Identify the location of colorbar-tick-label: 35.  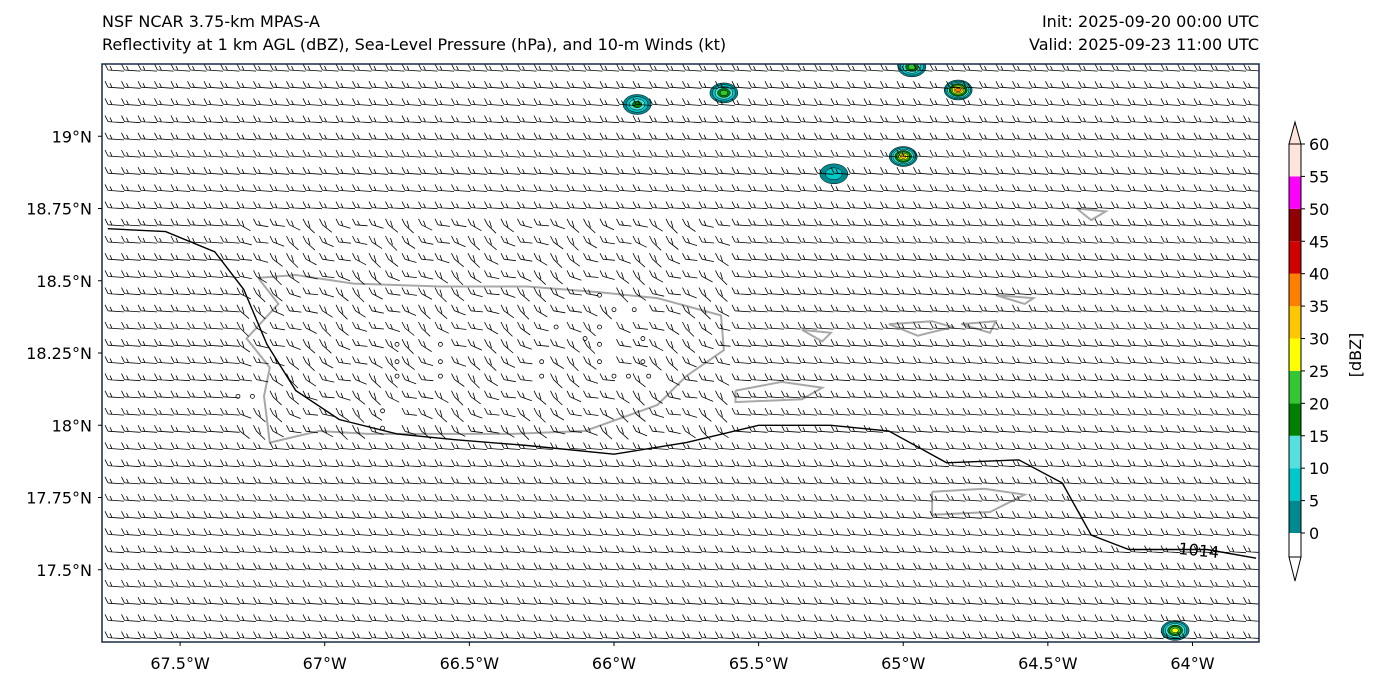
(1319, 306).